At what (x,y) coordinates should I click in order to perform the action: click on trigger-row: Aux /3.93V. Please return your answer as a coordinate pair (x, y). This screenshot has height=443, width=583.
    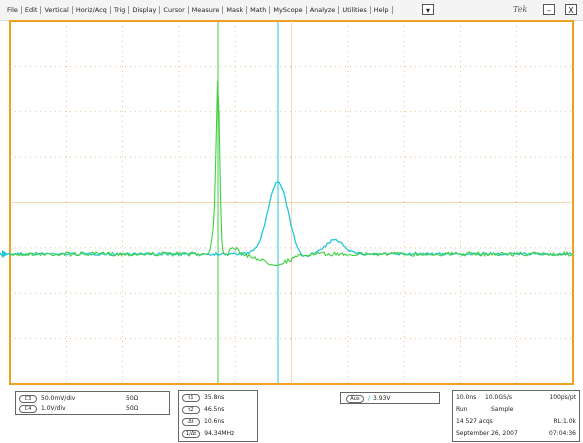
    Looking at the image, I should click on (368, 398).